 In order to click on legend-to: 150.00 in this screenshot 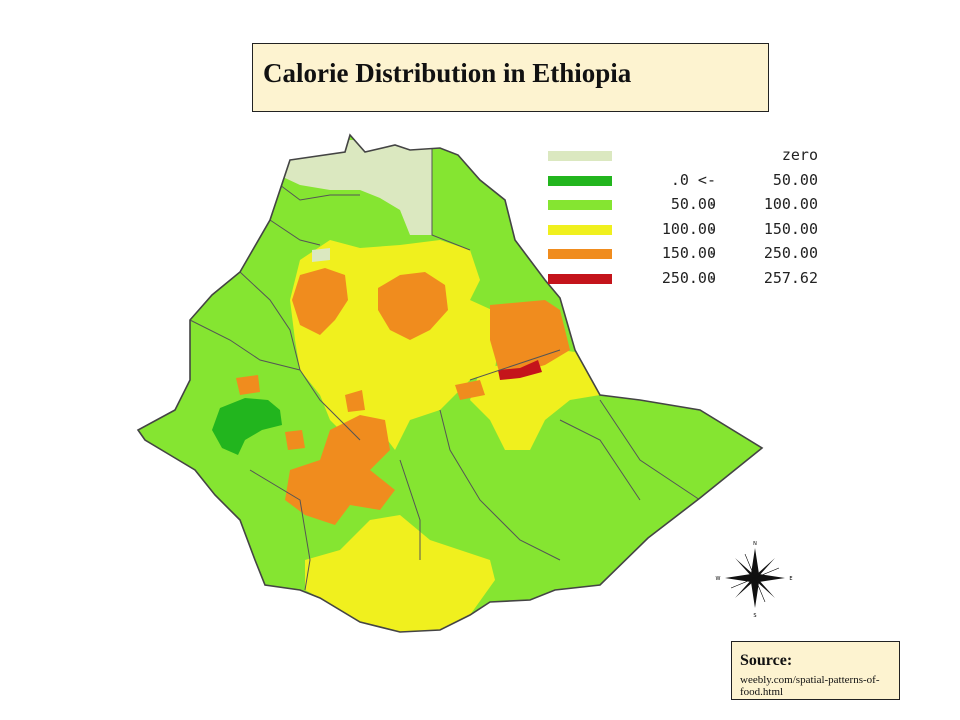, I will do `click(790, 228)`.